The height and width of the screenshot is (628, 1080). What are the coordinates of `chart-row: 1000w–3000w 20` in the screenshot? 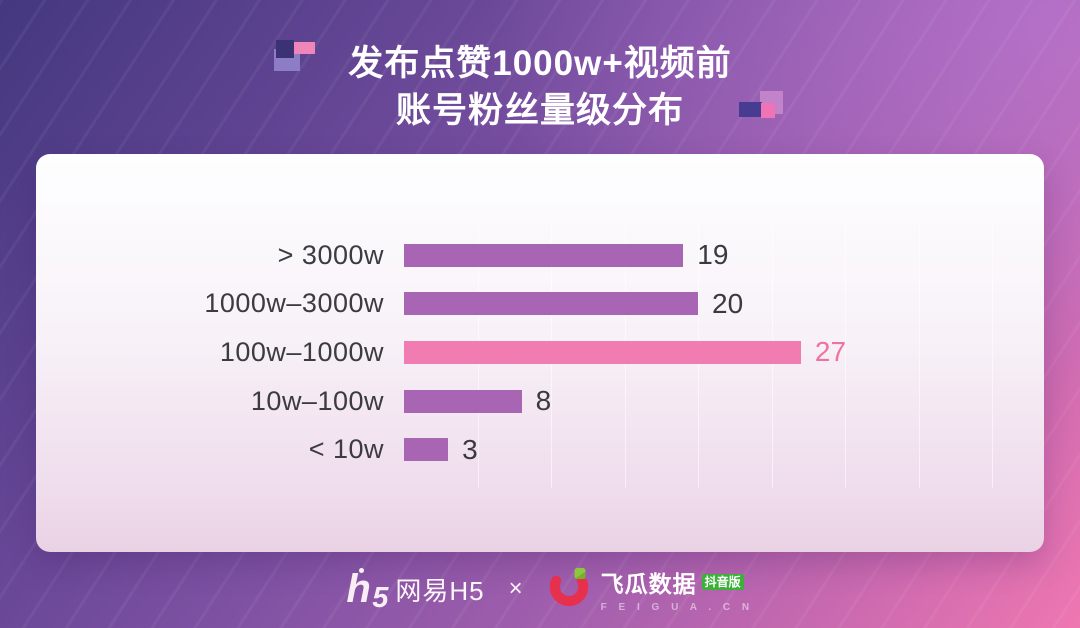 It's located at (540, 304).